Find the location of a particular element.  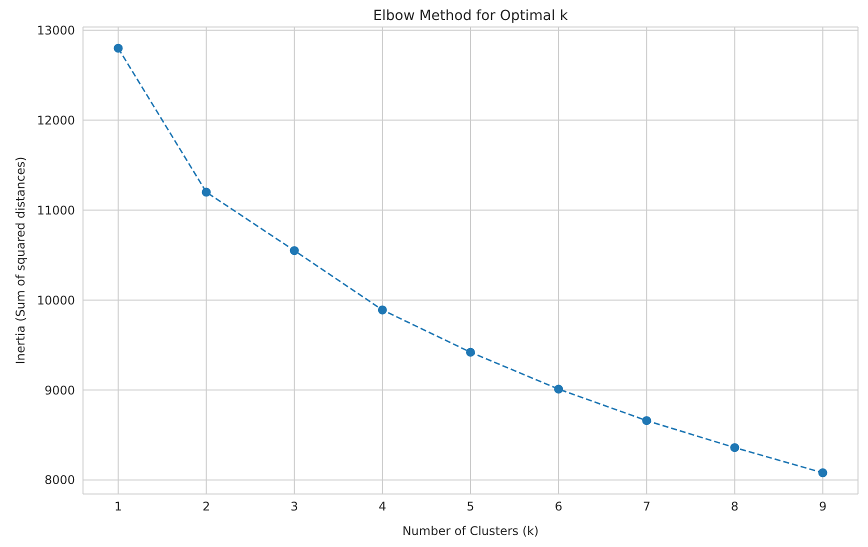

x-tick-label: 4 is located at coordinates (382, 507).